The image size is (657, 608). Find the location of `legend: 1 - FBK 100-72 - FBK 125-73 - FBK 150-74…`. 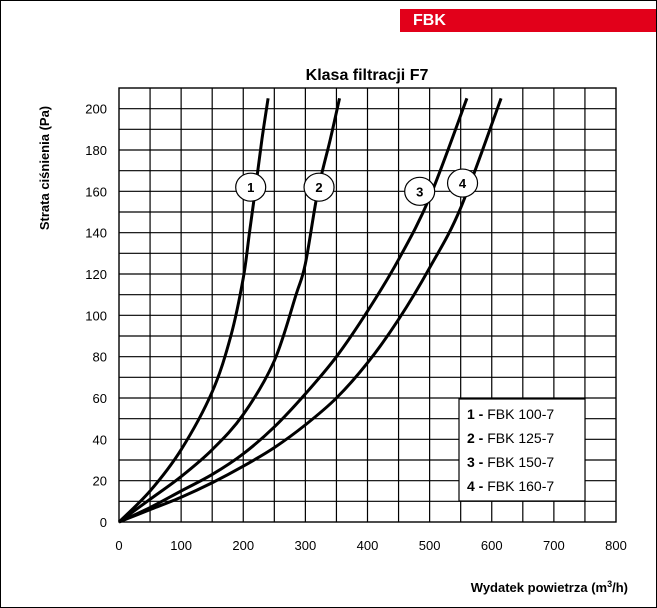

legend: 1 - FBK 100-72 - FBK 125-73 - FBK 150-74… is located at coordinates (522, 450).